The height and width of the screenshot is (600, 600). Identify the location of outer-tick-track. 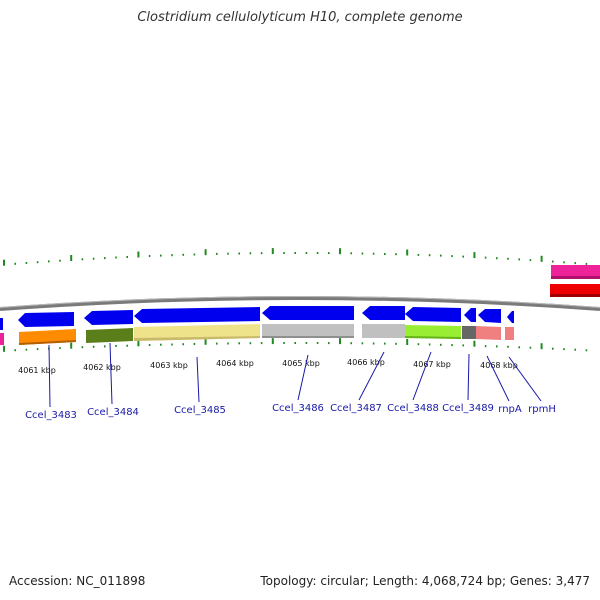
(295, 257).